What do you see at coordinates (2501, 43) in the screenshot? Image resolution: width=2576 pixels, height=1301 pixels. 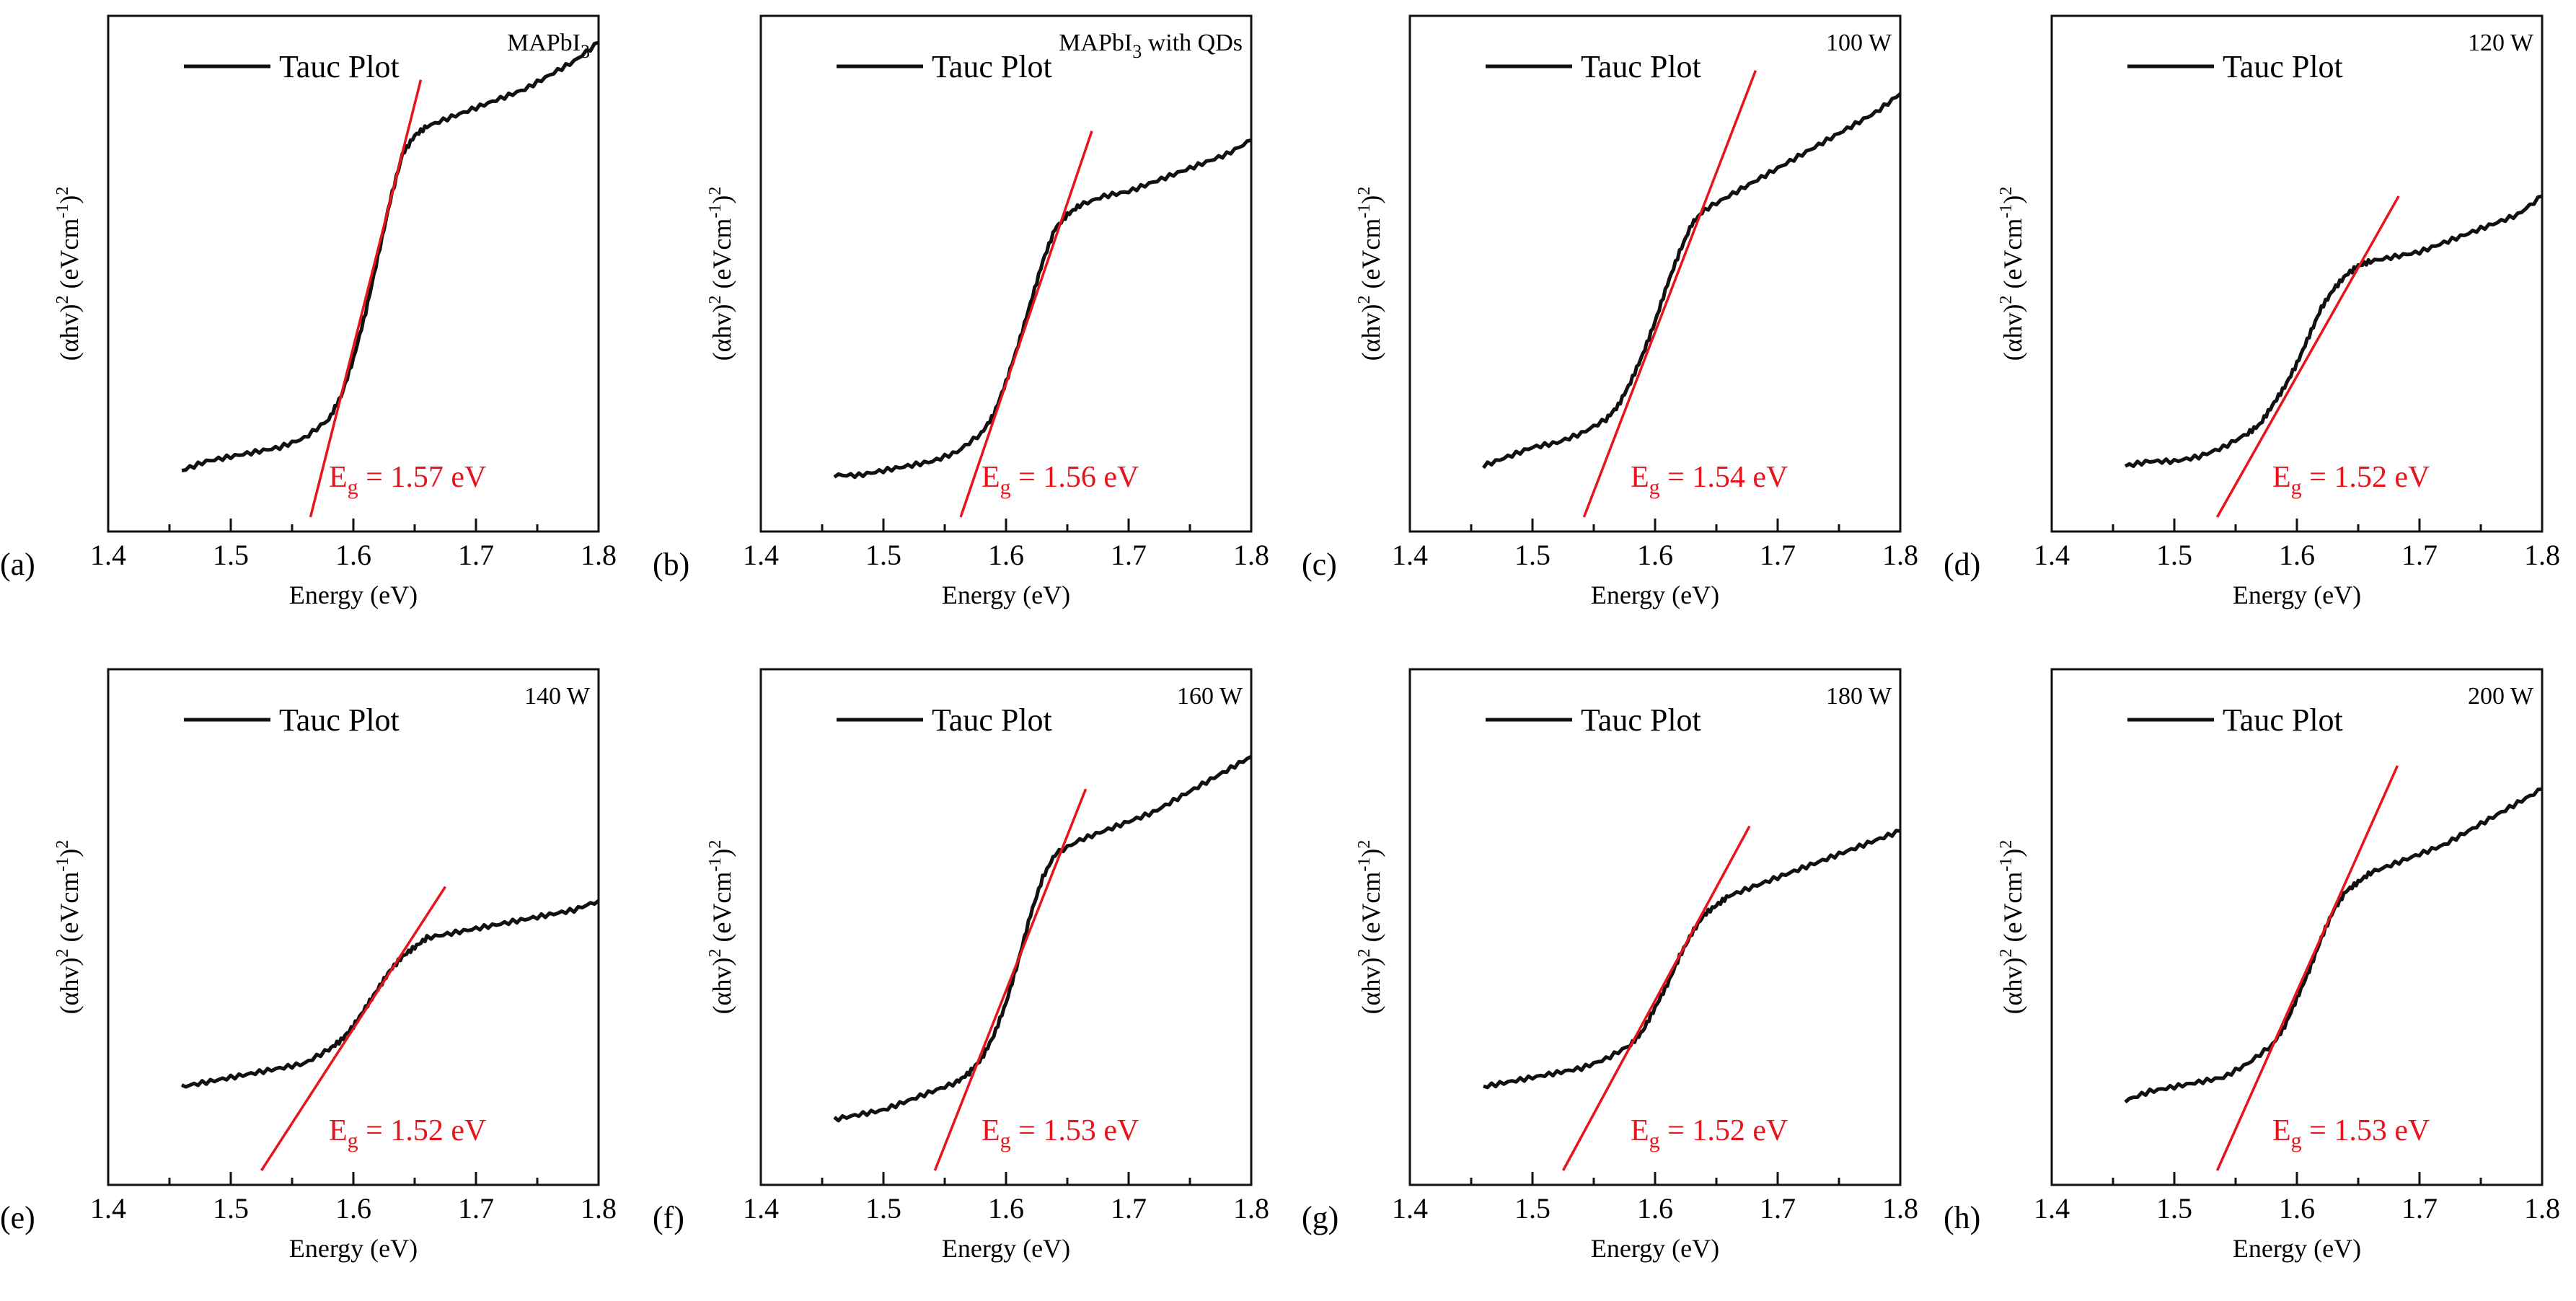 I see `sample-label: 120 W` at bounding box center [2501, 43].